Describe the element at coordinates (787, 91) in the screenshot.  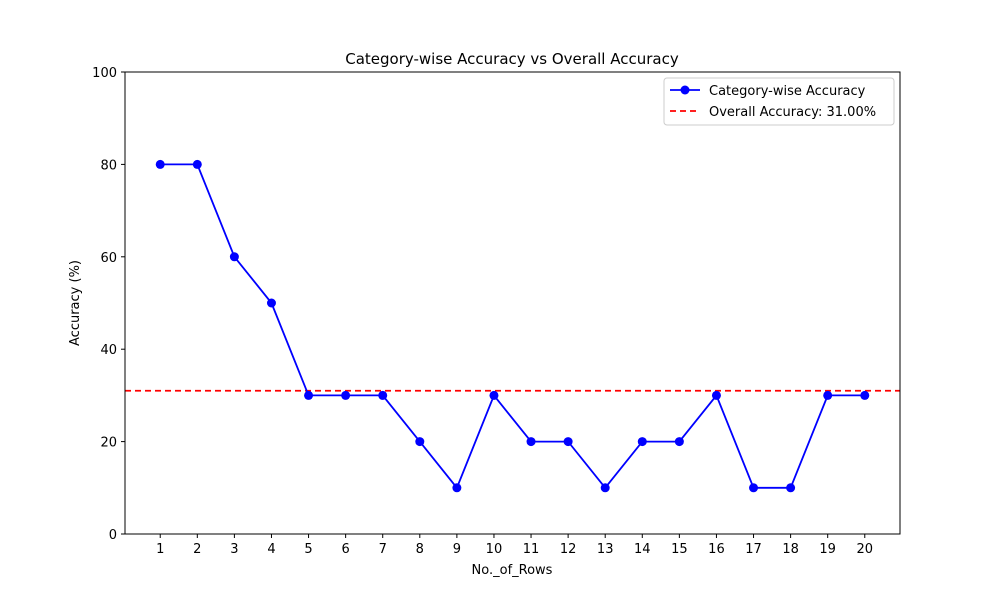
I see `legend-series-label: Category-wise Accuracy` at that location.